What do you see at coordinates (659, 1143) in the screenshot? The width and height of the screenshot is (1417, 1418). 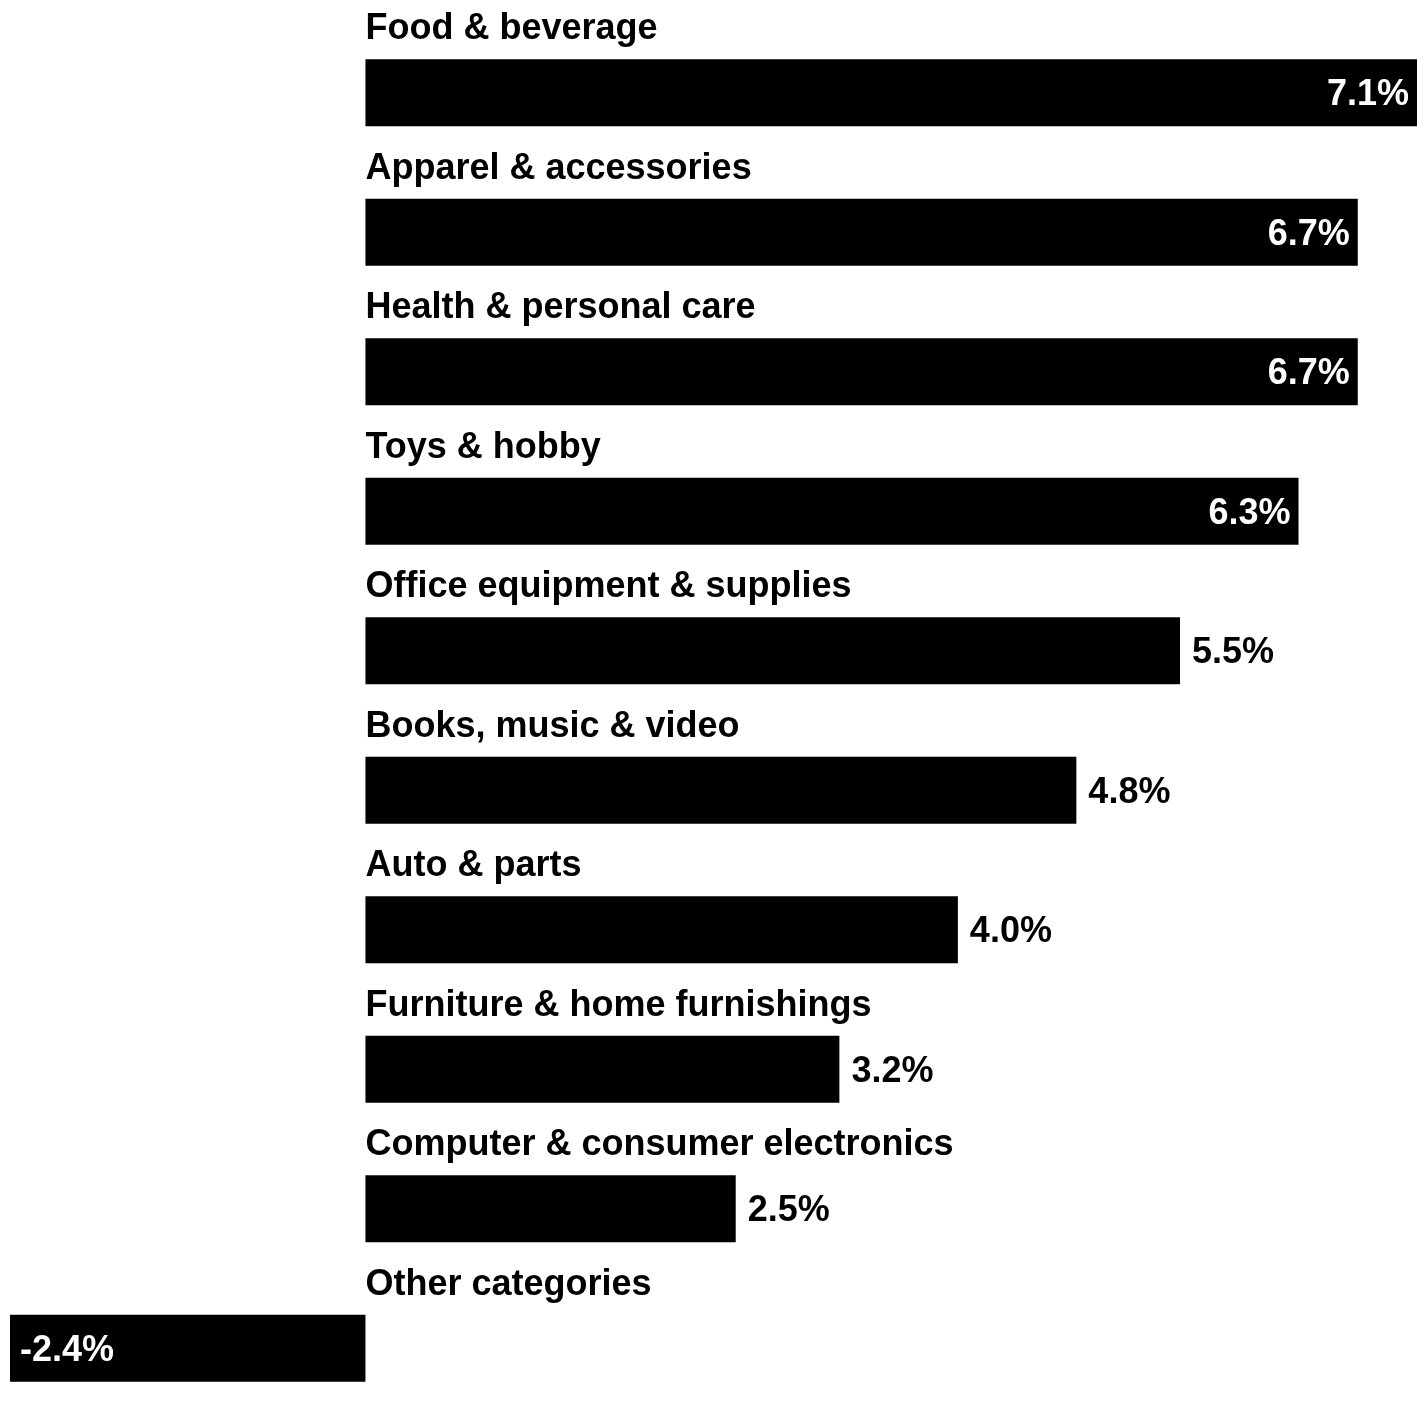 I see `y-tick-label: Computer & consumer electronics` at bounding box center [659, 1143].